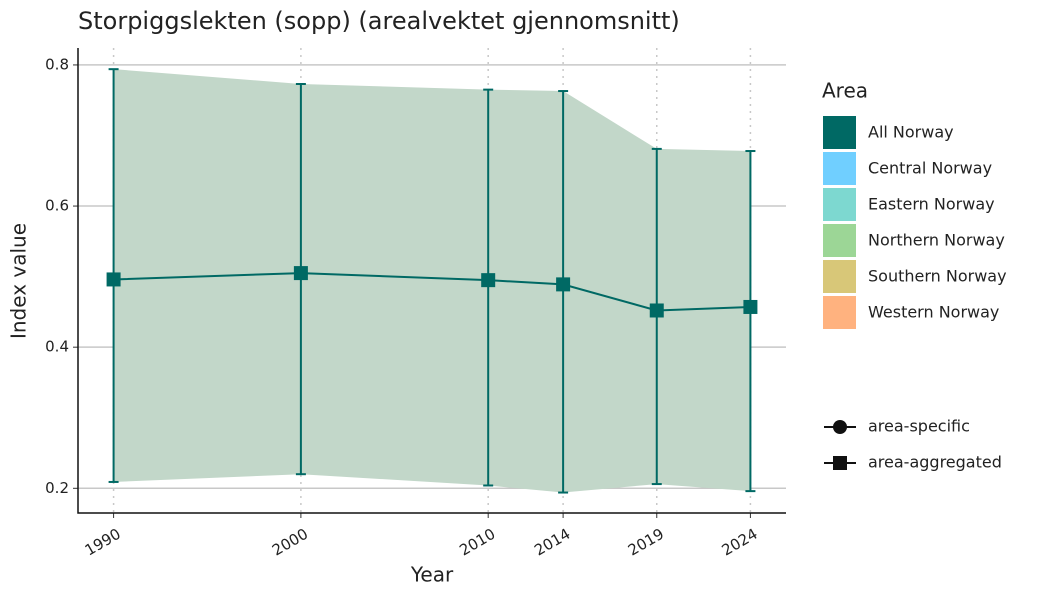  I want to click on legend-label: area-specific, so click(919, 426).